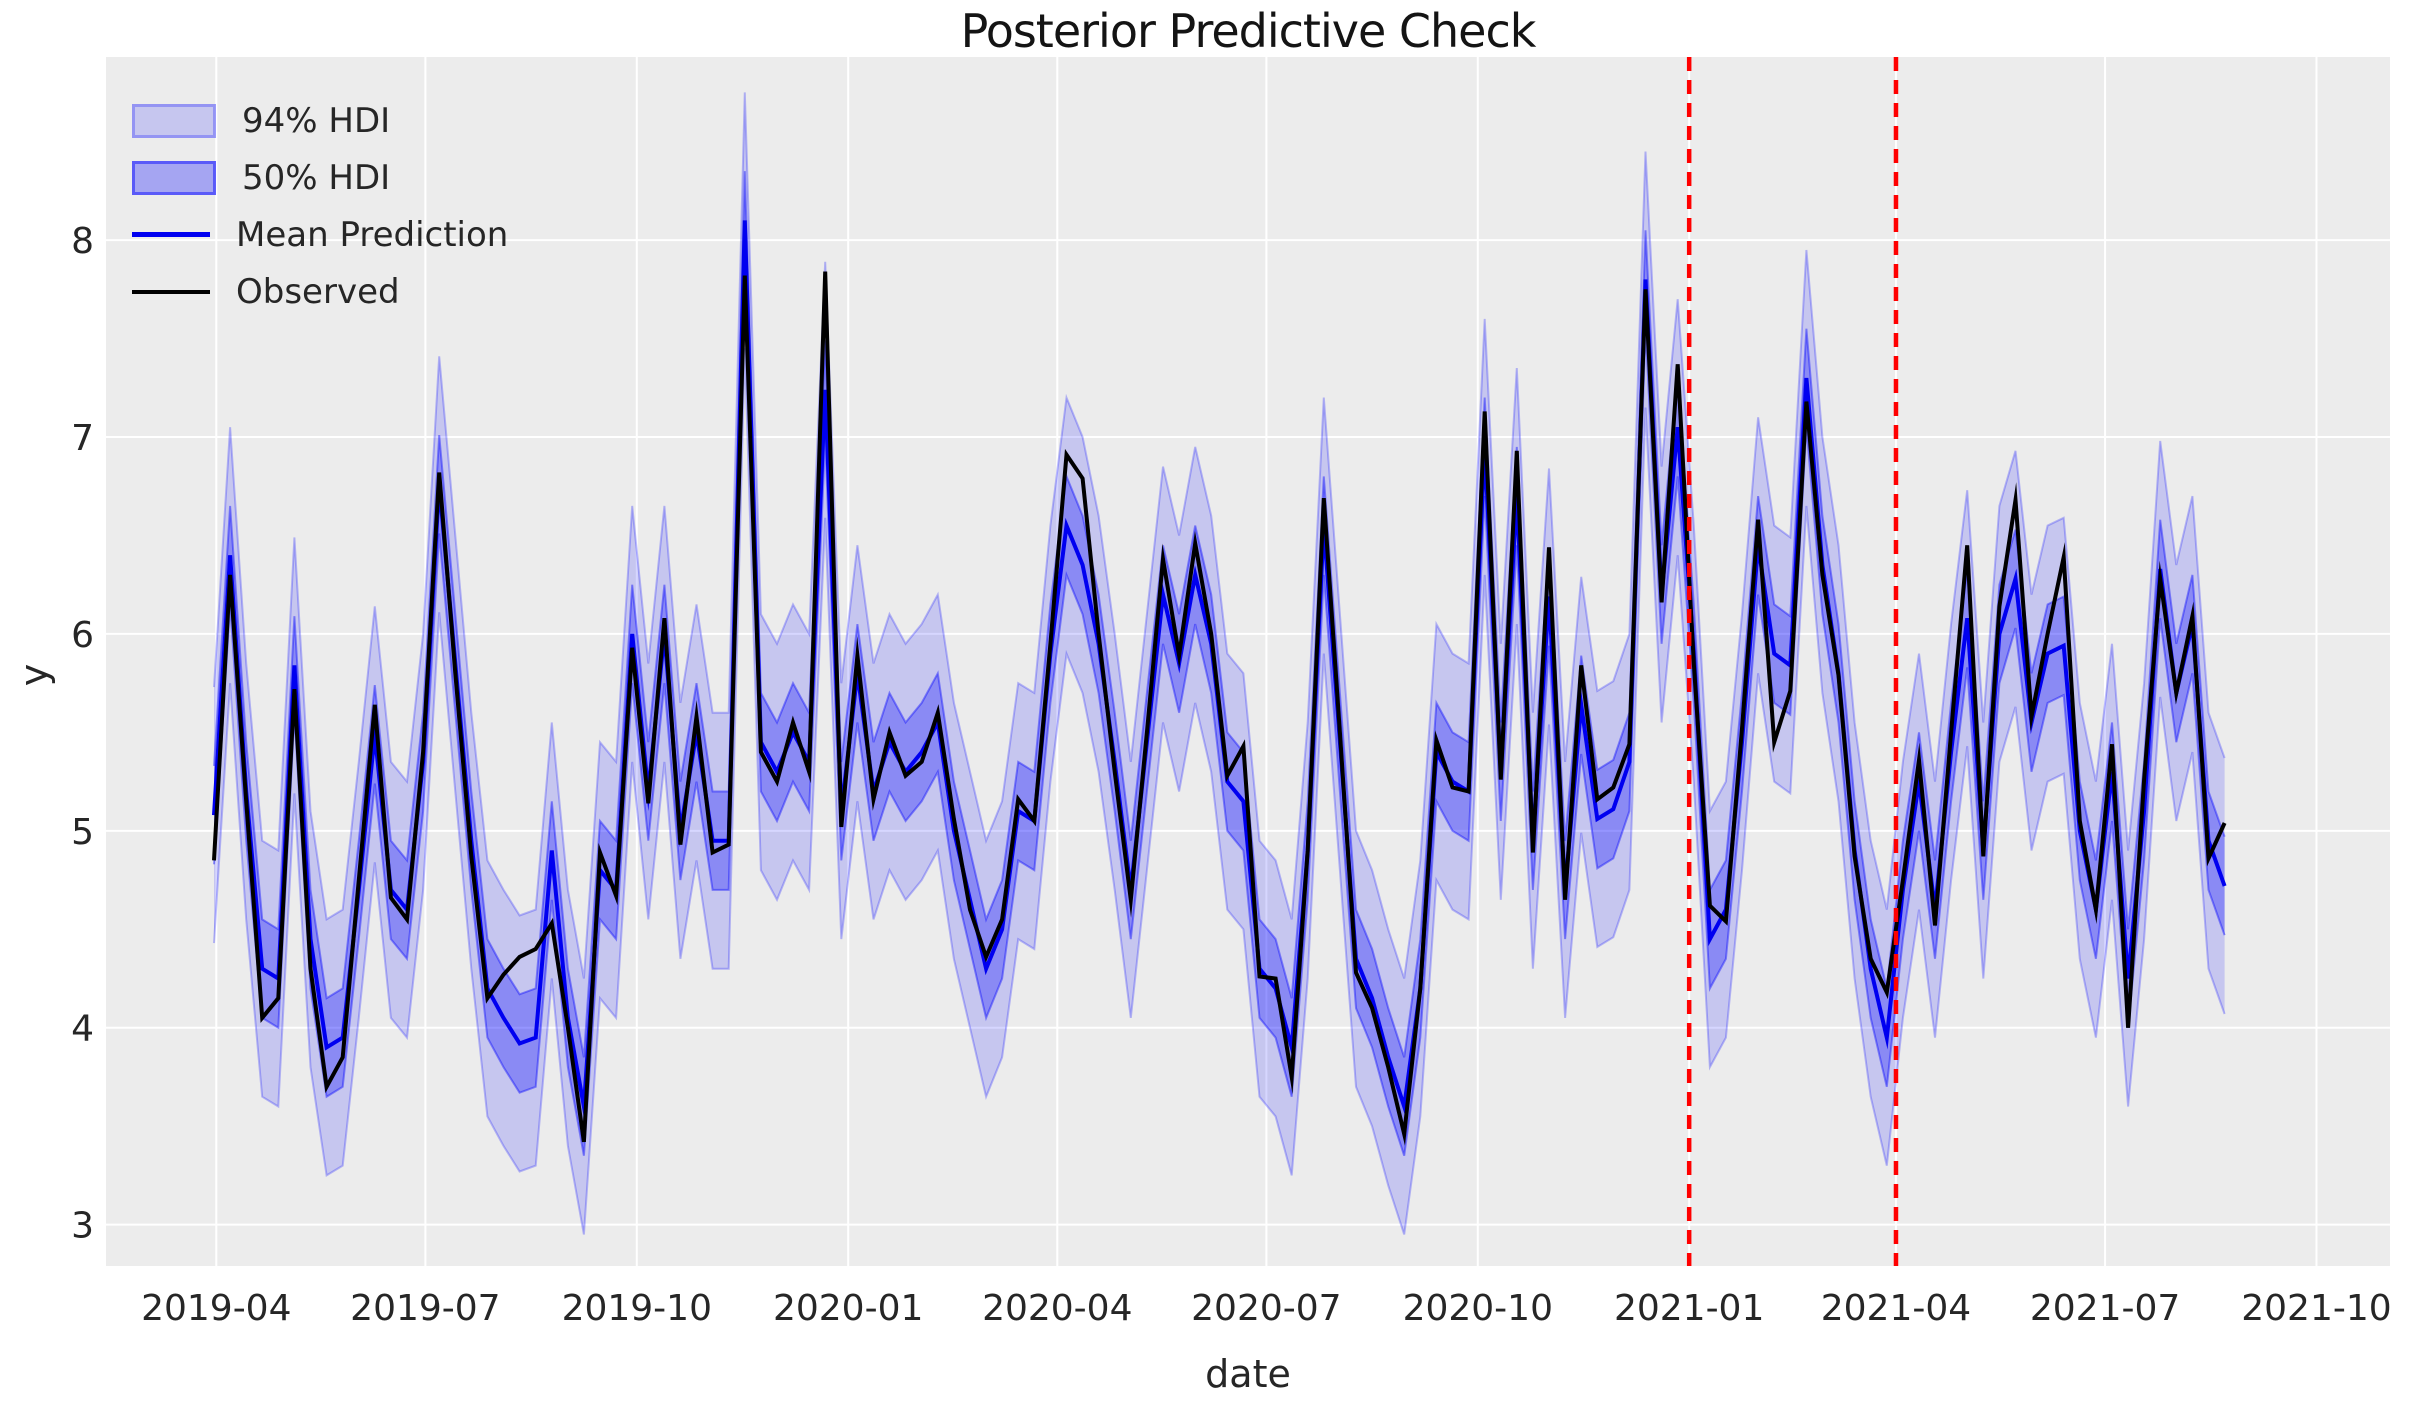  I want to click on legend-label: Mean Prediction, so click(372, 234).